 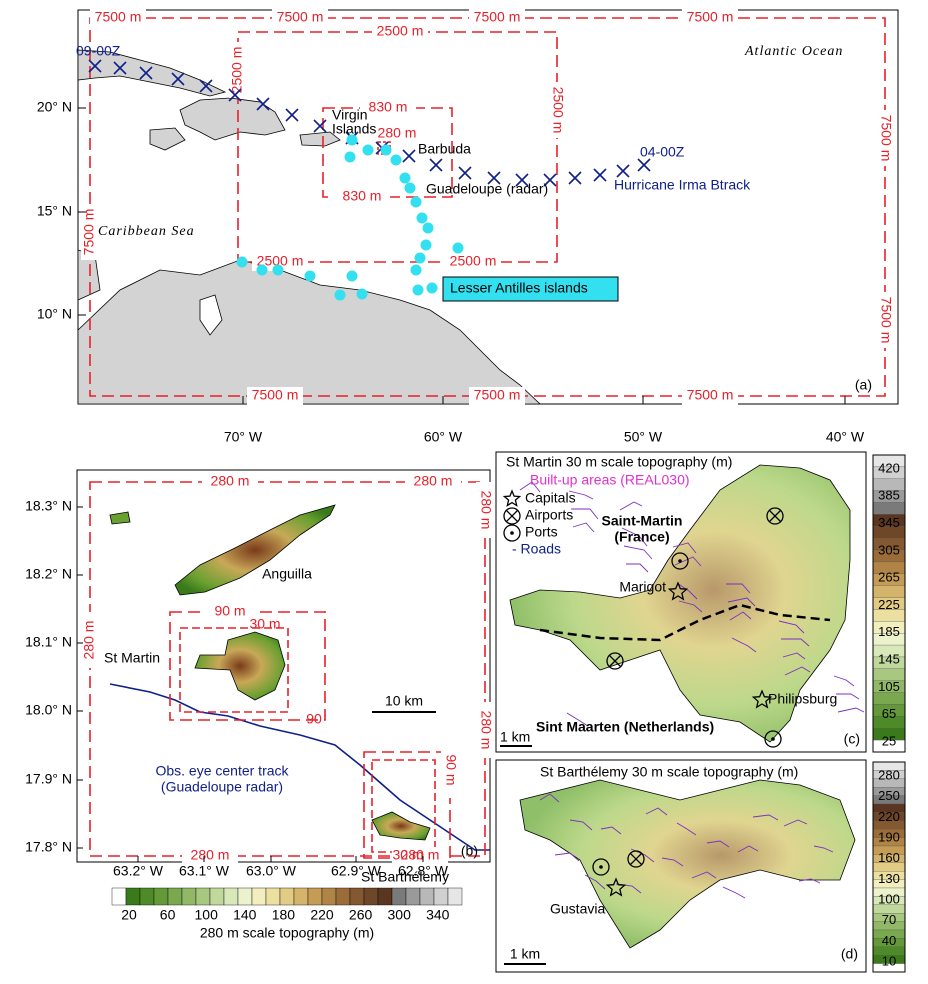 I want to click on colorbar-c-tick-label: 145, so click(x=889, y=659).